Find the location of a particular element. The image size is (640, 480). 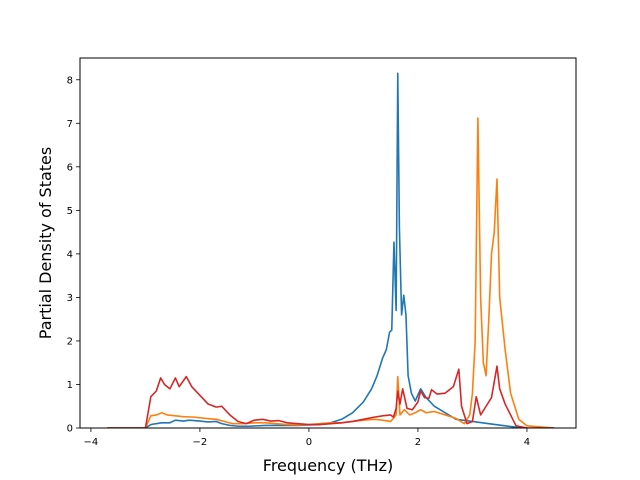

x-tick-label: −4 is located at coordinates (91, 442).